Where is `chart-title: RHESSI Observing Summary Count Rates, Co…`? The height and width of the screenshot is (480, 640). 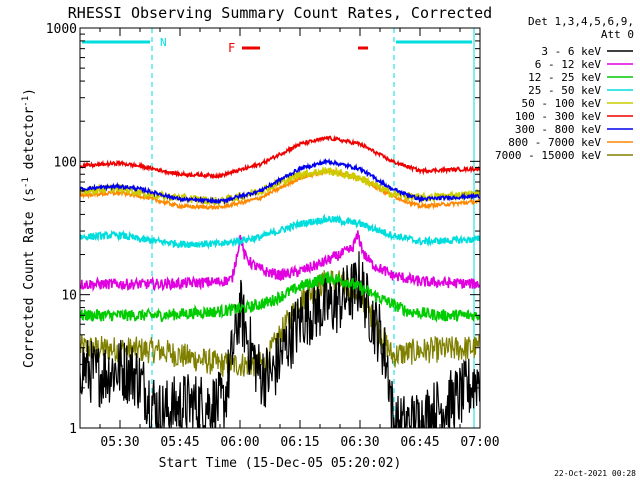
chart-title: RHESSI Observing Summary Count Rates, Co… is located at coordinates (280, 13).